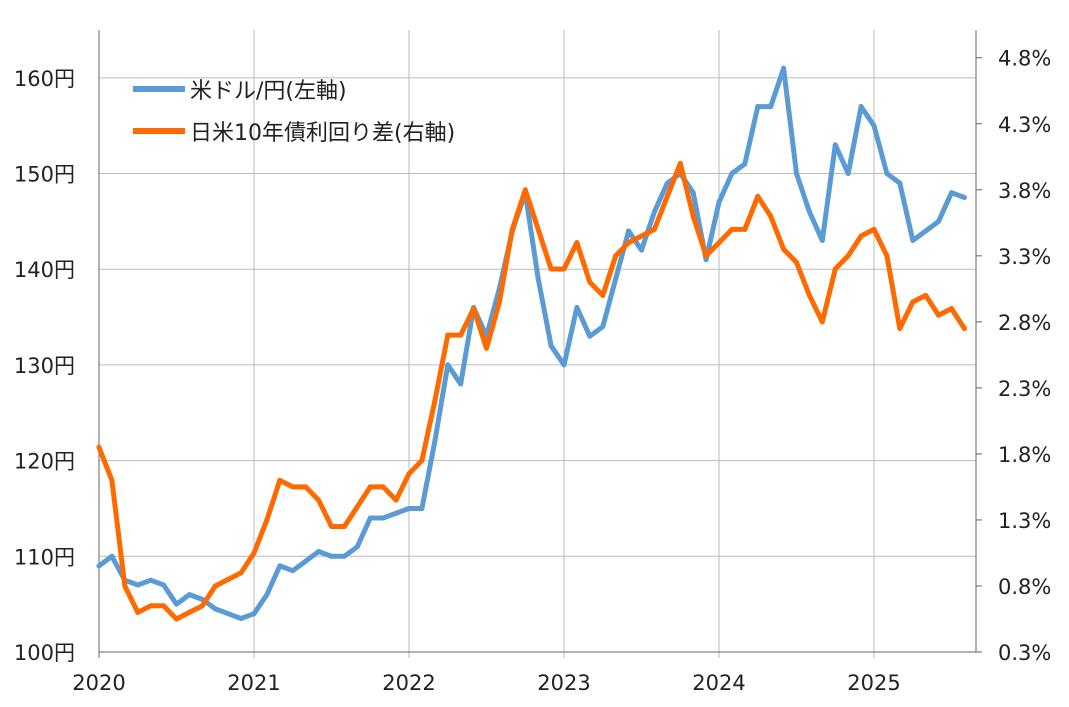 The height and width of the screenshot is (707, 1069). I want to click on y-left-tick-label: 140円, so click(44, 270).